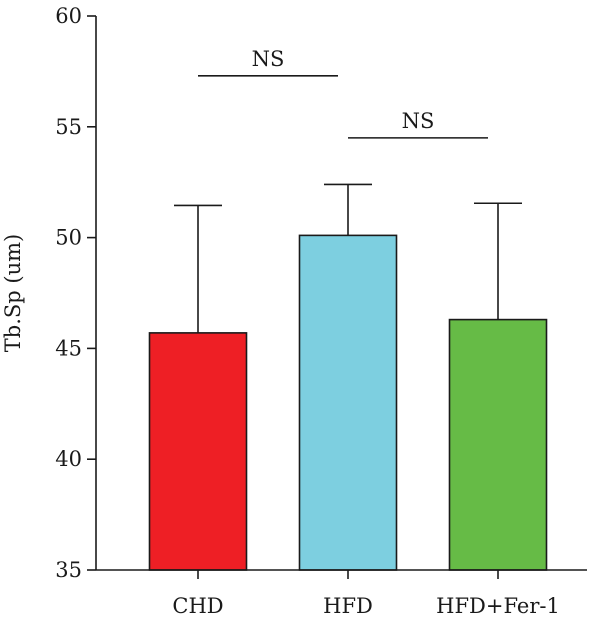  I want to click on y-tick-label: 50, so click(68, 238).